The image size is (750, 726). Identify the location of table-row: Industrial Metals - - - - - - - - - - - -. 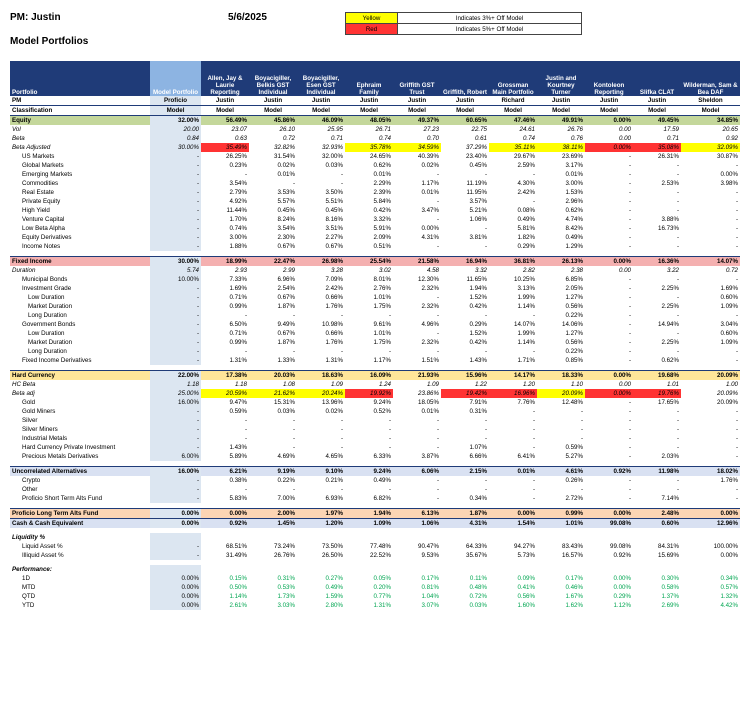
(375, 438).